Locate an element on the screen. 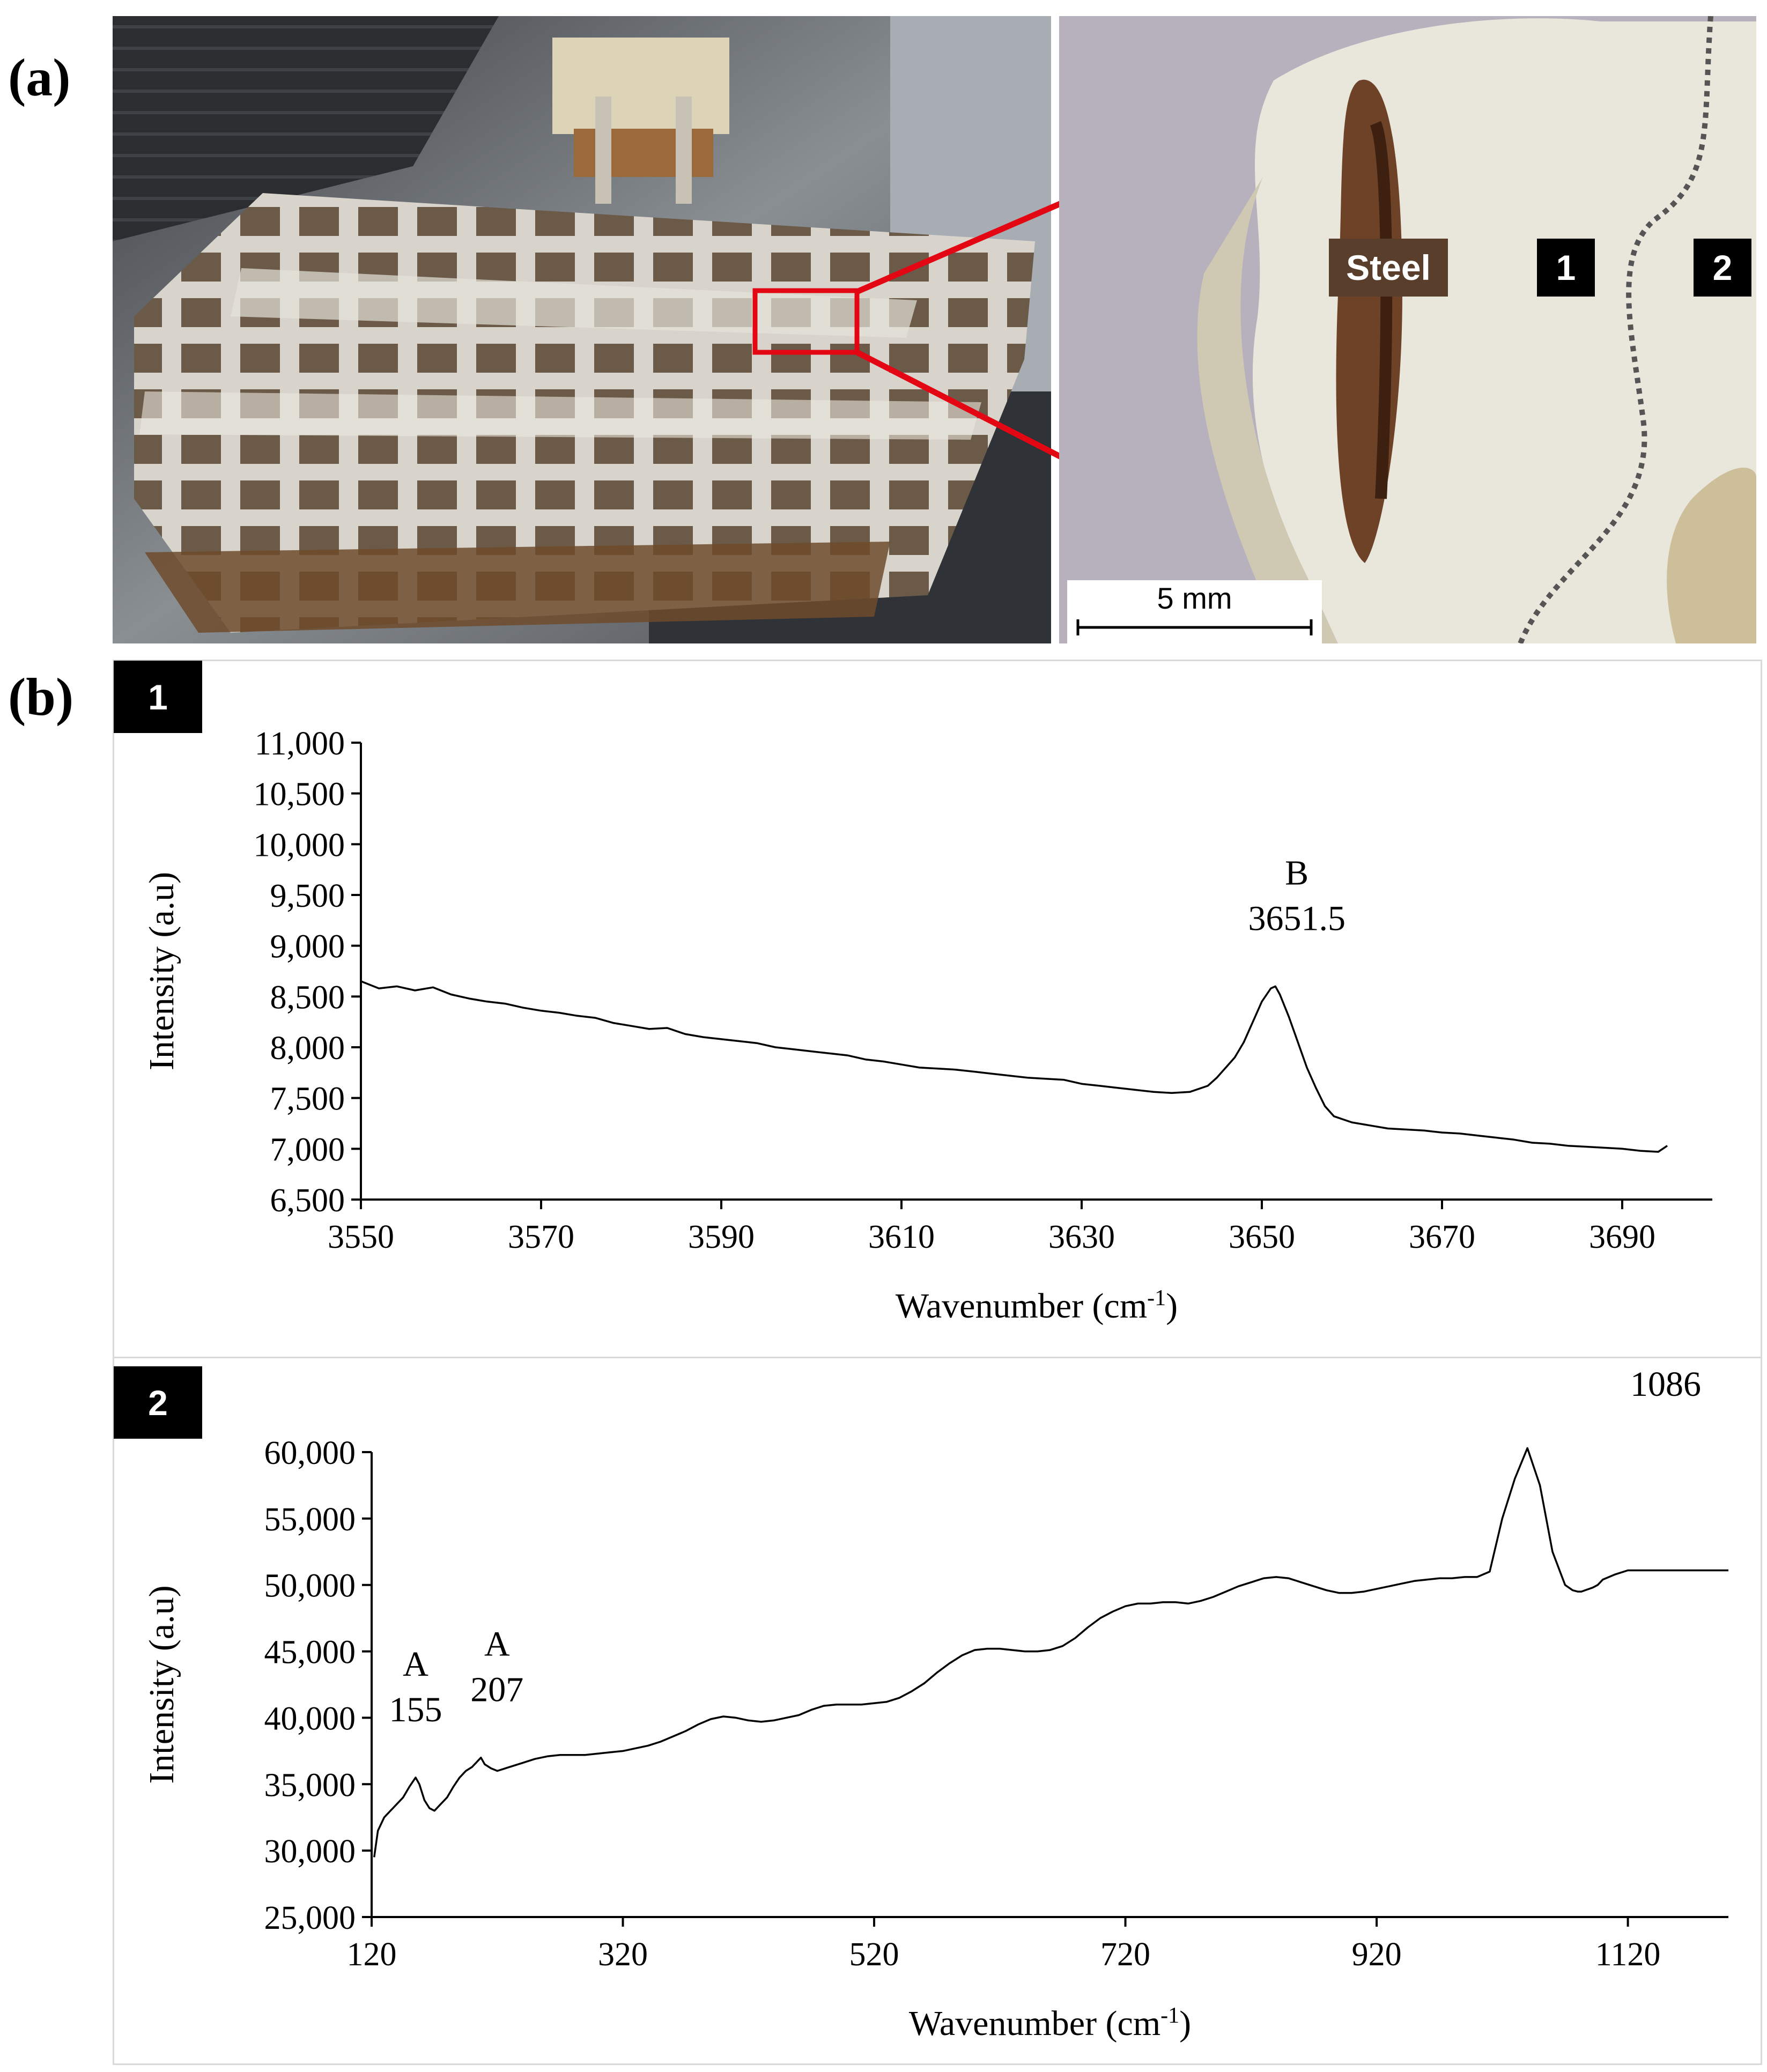 Image resolution: width=1767 pixels, height=2072 pixels. y-tick-label: 40,000 is located at coordinates (310, 1719).